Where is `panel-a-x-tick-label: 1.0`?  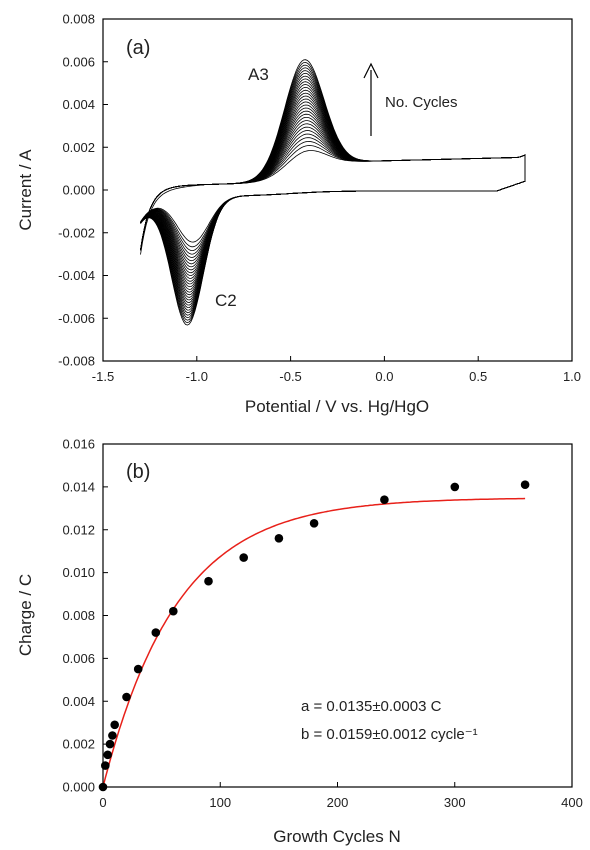 panel-a-x-tick-label: 1.0 is located at coordinates (572, 376).